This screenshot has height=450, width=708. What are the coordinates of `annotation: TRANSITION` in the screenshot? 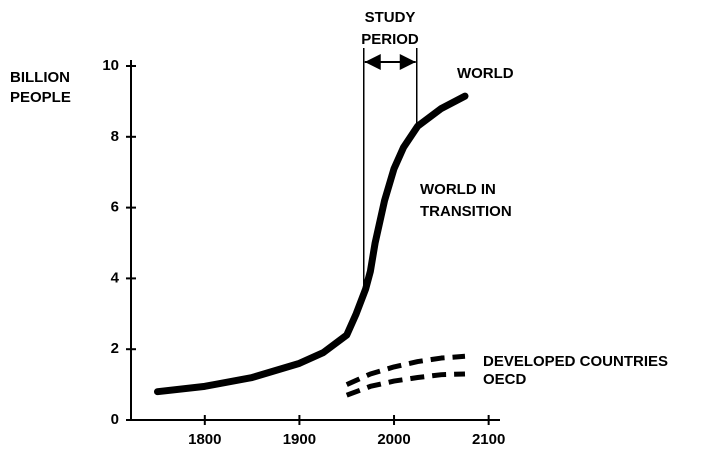 It's located at (466, 211).